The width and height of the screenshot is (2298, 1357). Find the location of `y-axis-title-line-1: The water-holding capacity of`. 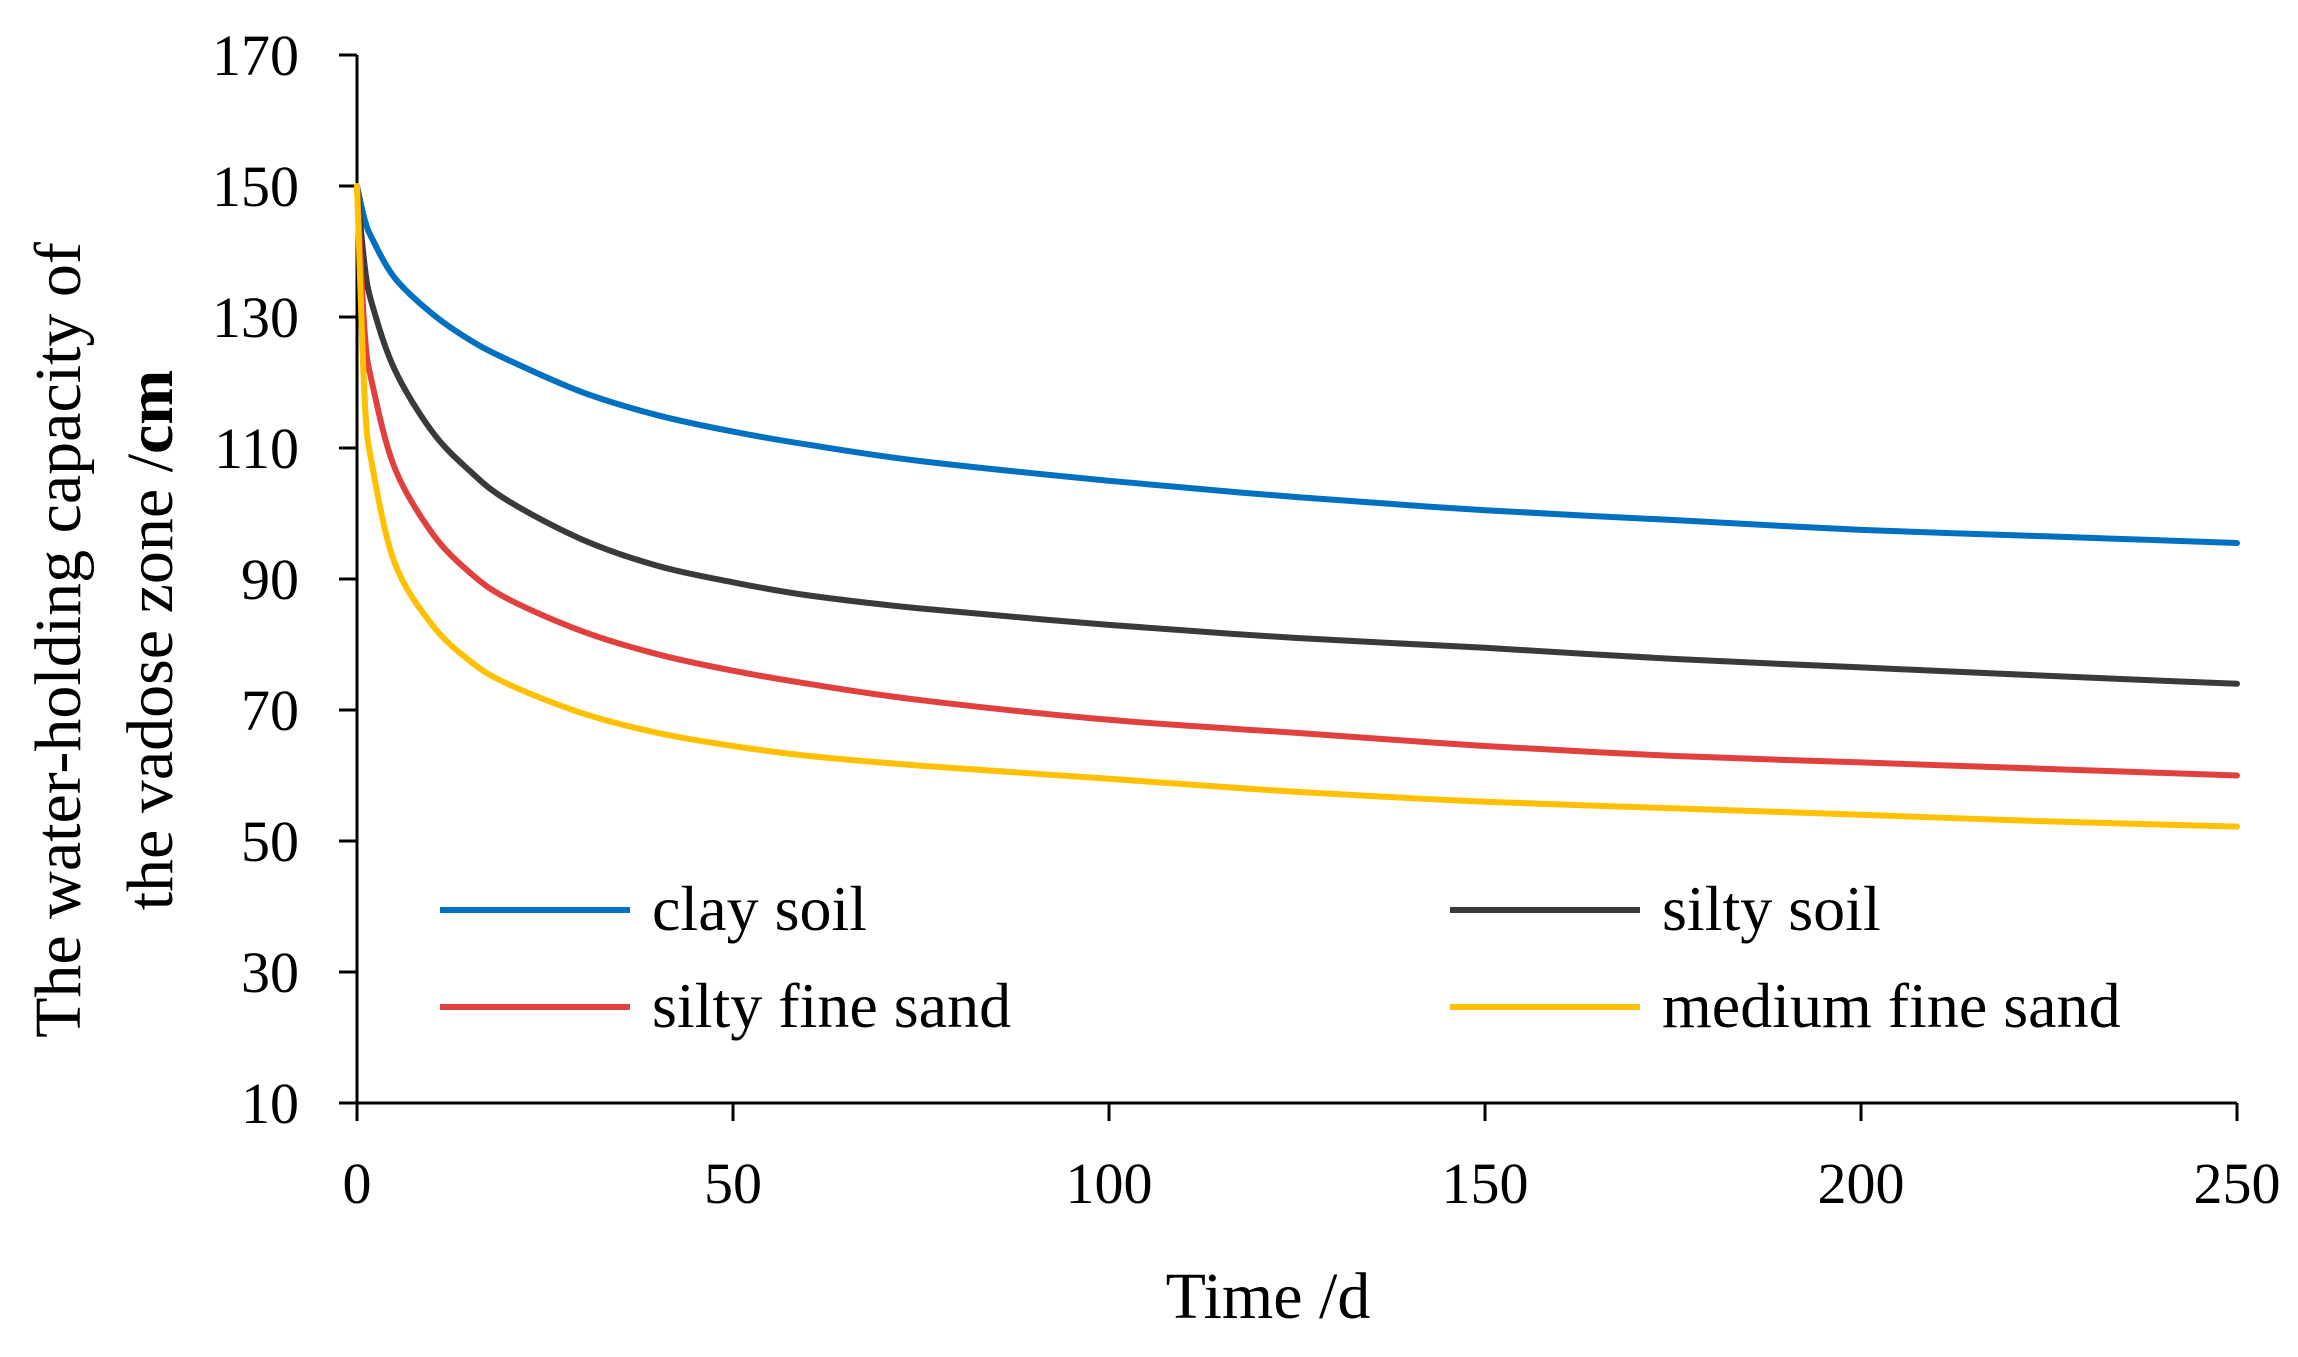

y-axis-title-line-1: The water-holding capacity of is located at coordinates (58, 640).